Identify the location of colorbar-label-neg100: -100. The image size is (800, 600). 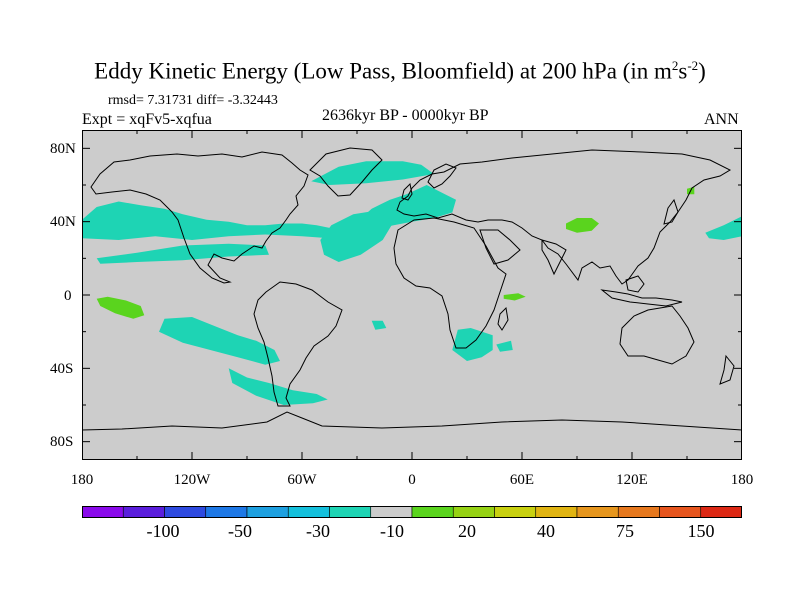
(163, 531).